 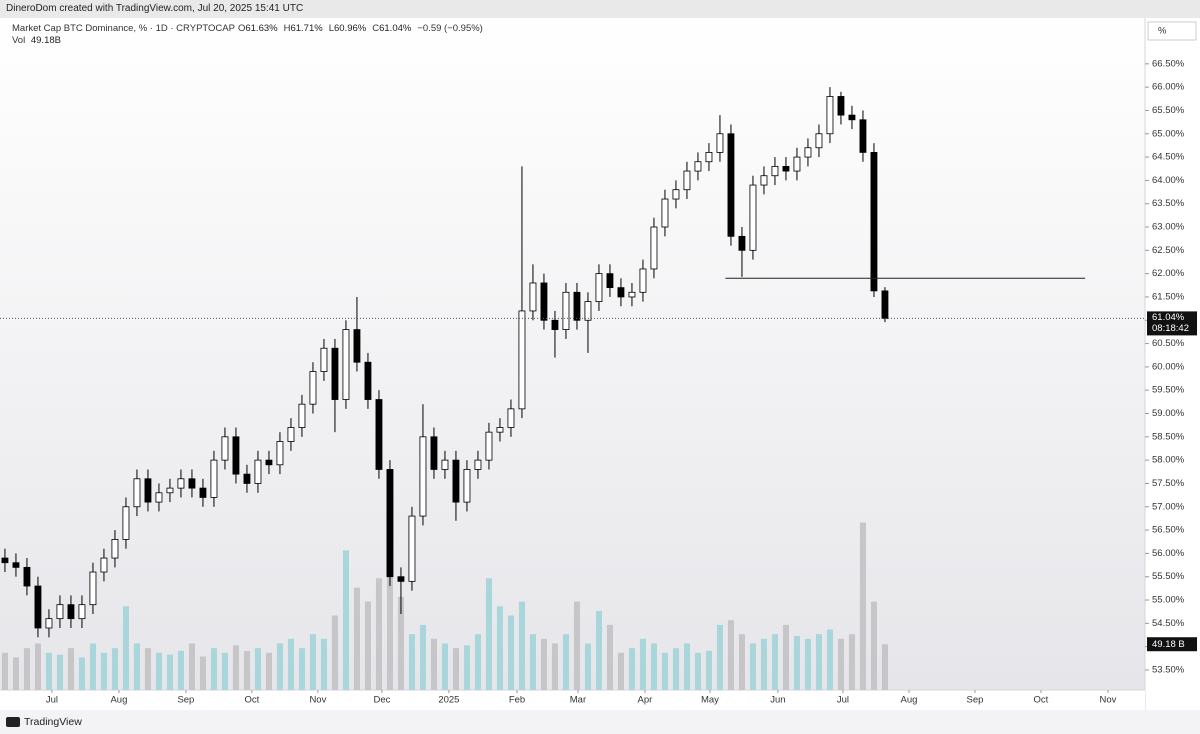 I want to click on x-tick-label: Apr, so click(x=645, y=700).